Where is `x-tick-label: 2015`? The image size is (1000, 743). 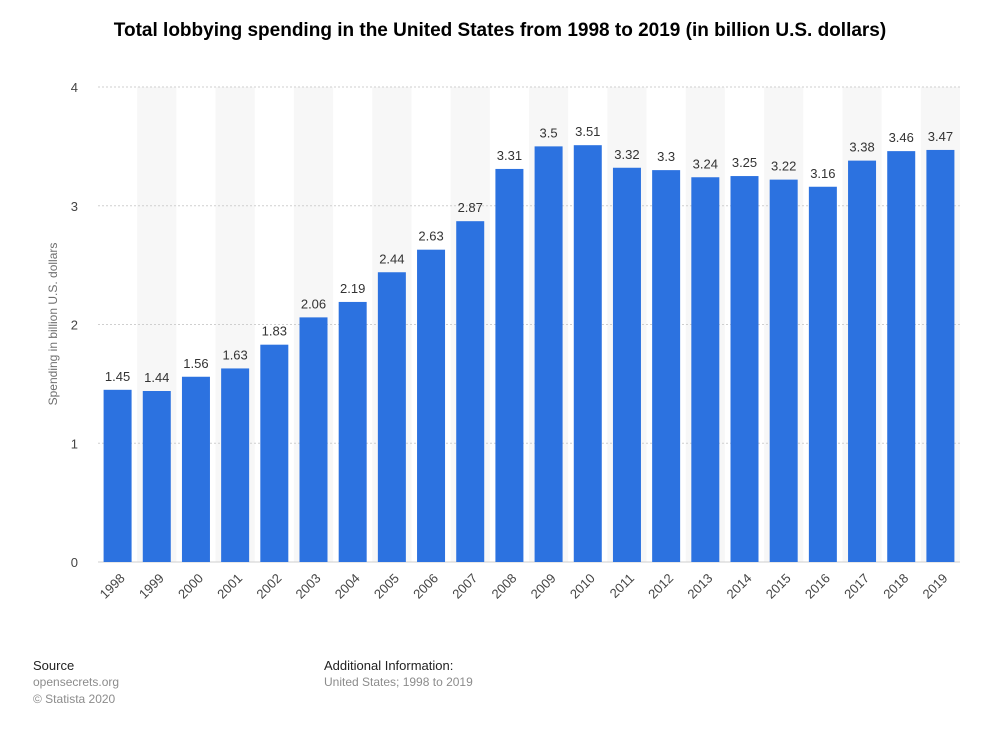
x-tick-label: 2015 is located at coordinates (778, 586).